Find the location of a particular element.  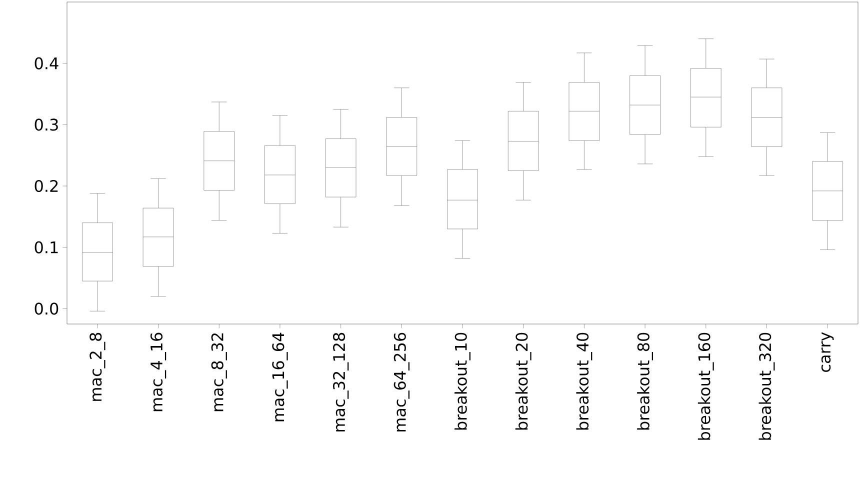

x-tick-label: mac_32_128 is located at coordinates (340, 382).